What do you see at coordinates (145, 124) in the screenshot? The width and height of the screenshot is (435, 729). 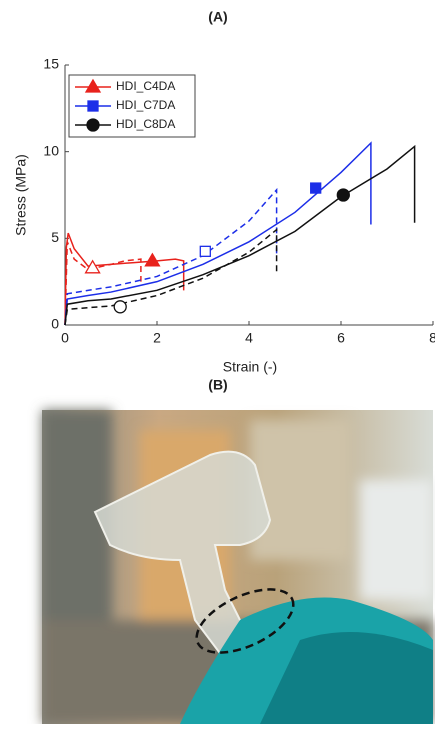 I see `legend-label: HDI_C8DA` at bounding box center [145, 124].